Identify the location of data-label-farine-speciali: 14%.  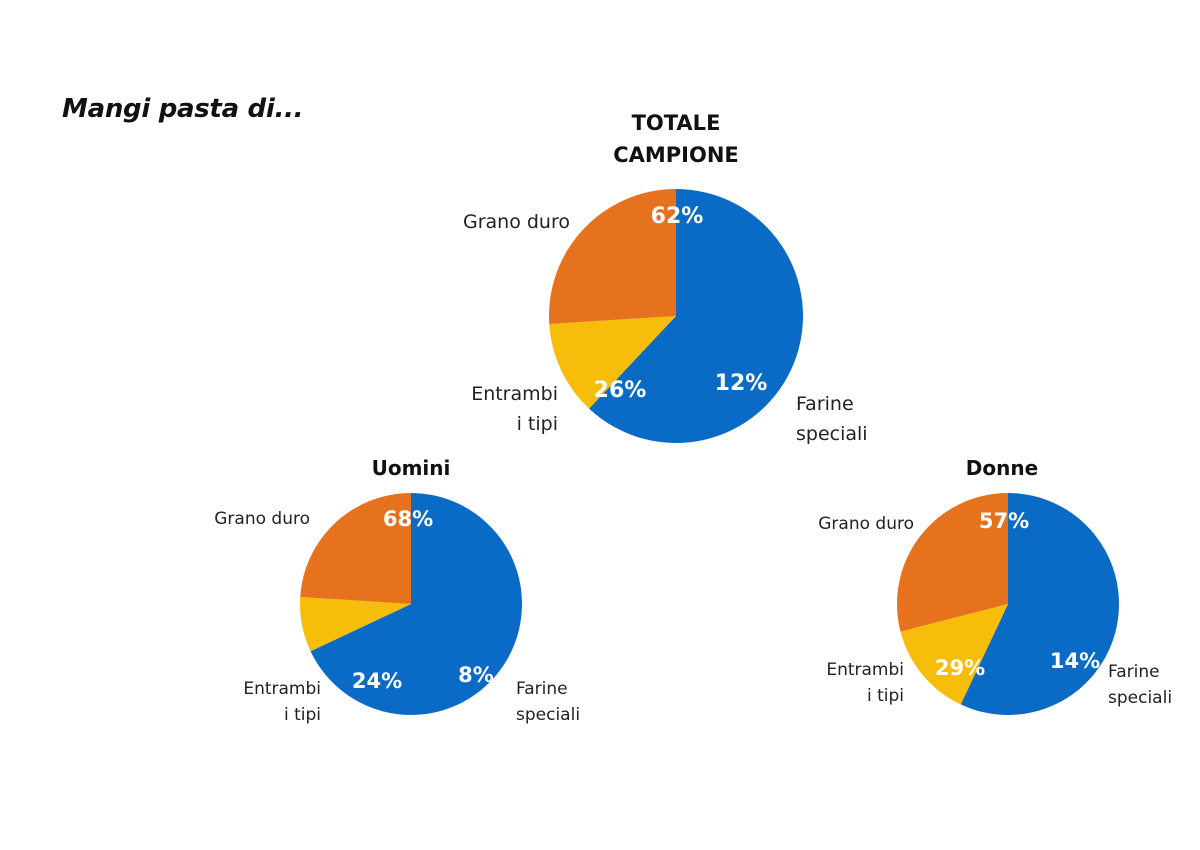
(1075, 661).